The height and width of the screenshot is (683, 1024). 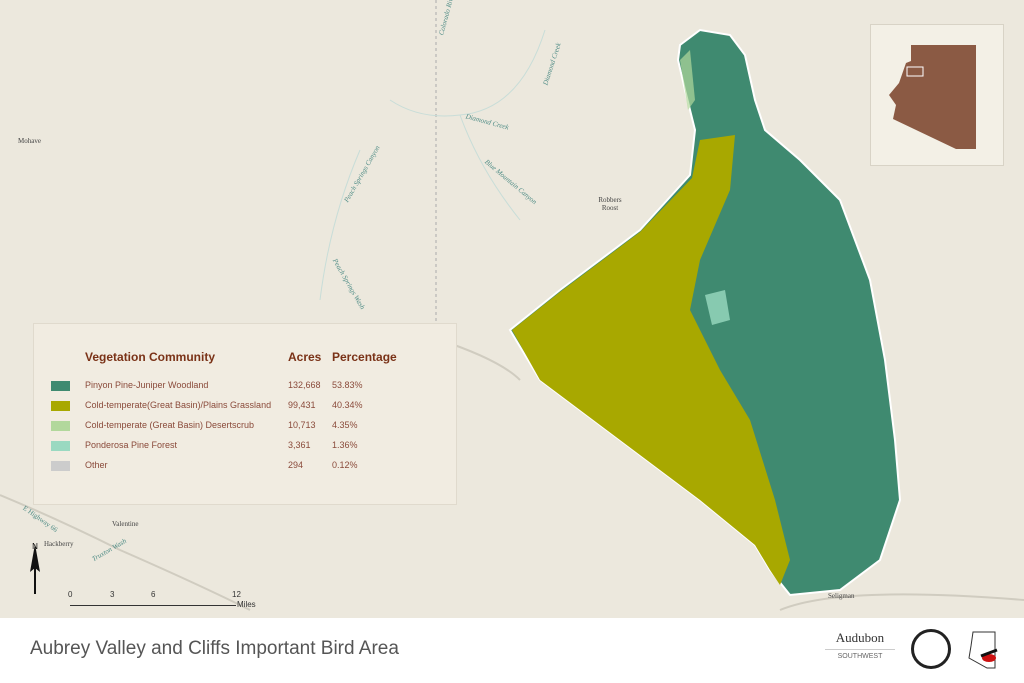 What do you see at coordinates (345, 445) in the screenshot?
I see `legend-percentage: 1.36%` at bounding box center [345, 445].